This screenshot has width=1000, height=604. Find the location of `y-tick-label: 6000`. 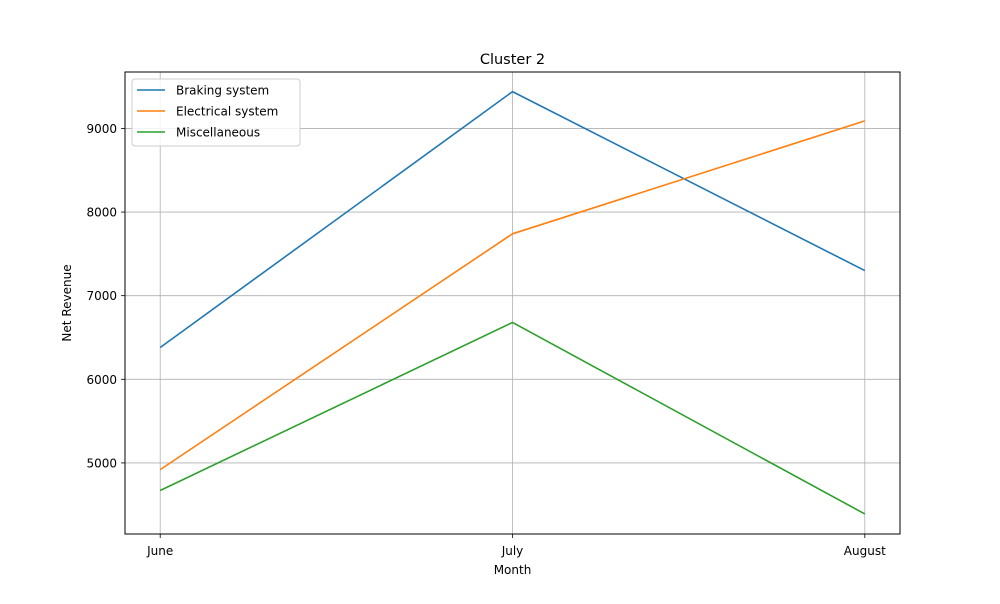

y-tick-label: 6000 is located at coordinates (101, 380).